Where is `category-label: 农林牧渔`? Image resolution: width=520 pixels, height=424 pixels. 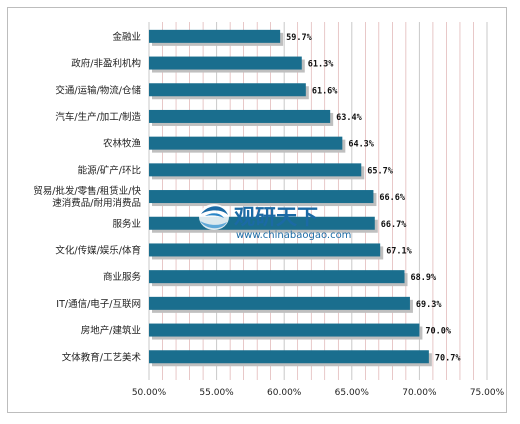 category-label: 农林牧渔 is located at coordinates (122, 144).